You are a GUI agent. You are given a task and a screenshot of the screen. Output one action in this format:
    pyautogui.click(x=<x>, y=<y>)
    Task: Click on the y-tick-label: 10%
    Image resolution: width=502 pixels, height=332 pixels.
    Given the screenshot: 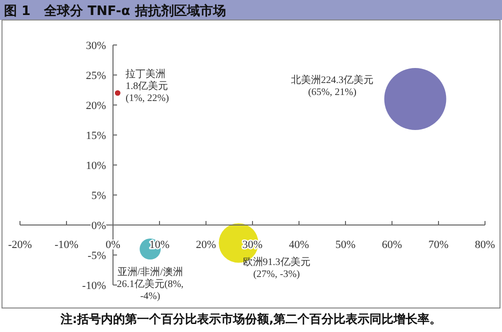 What is the action you would take?
    pyautogui.click(x=96, y=166)
    